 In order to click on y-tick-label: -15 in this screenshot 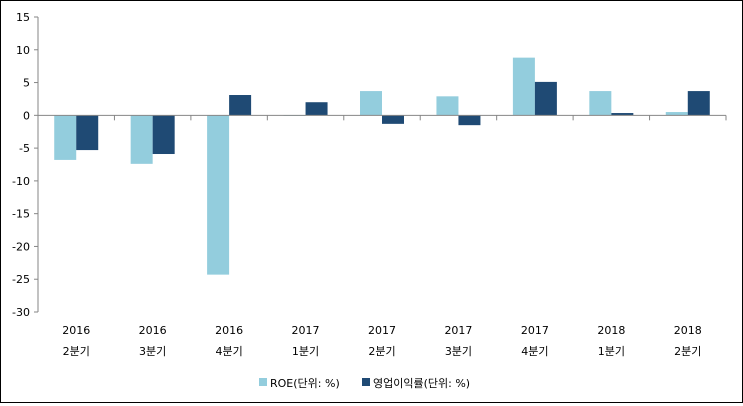, I will do `click(21, 214)`.